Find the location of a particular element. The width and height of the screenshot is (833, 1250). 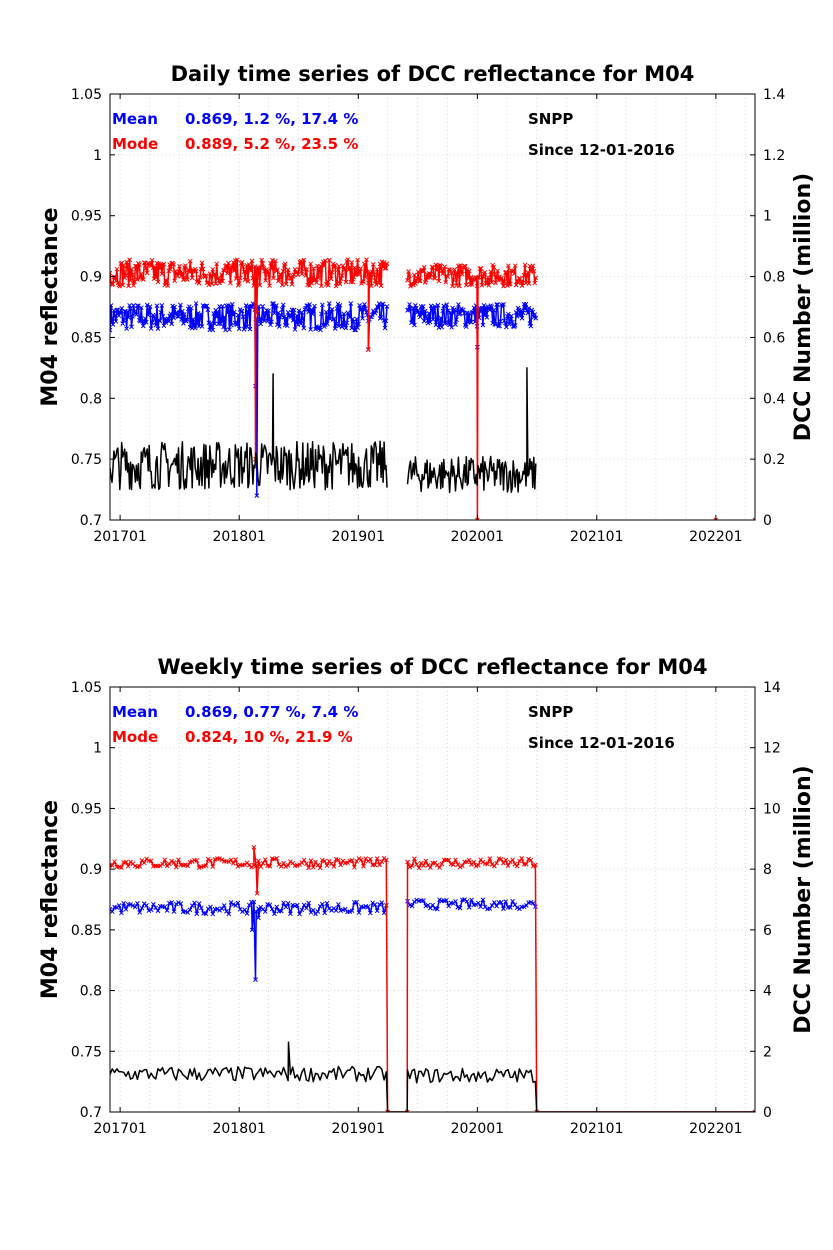

series-line is located at coordinates (432, 1076).